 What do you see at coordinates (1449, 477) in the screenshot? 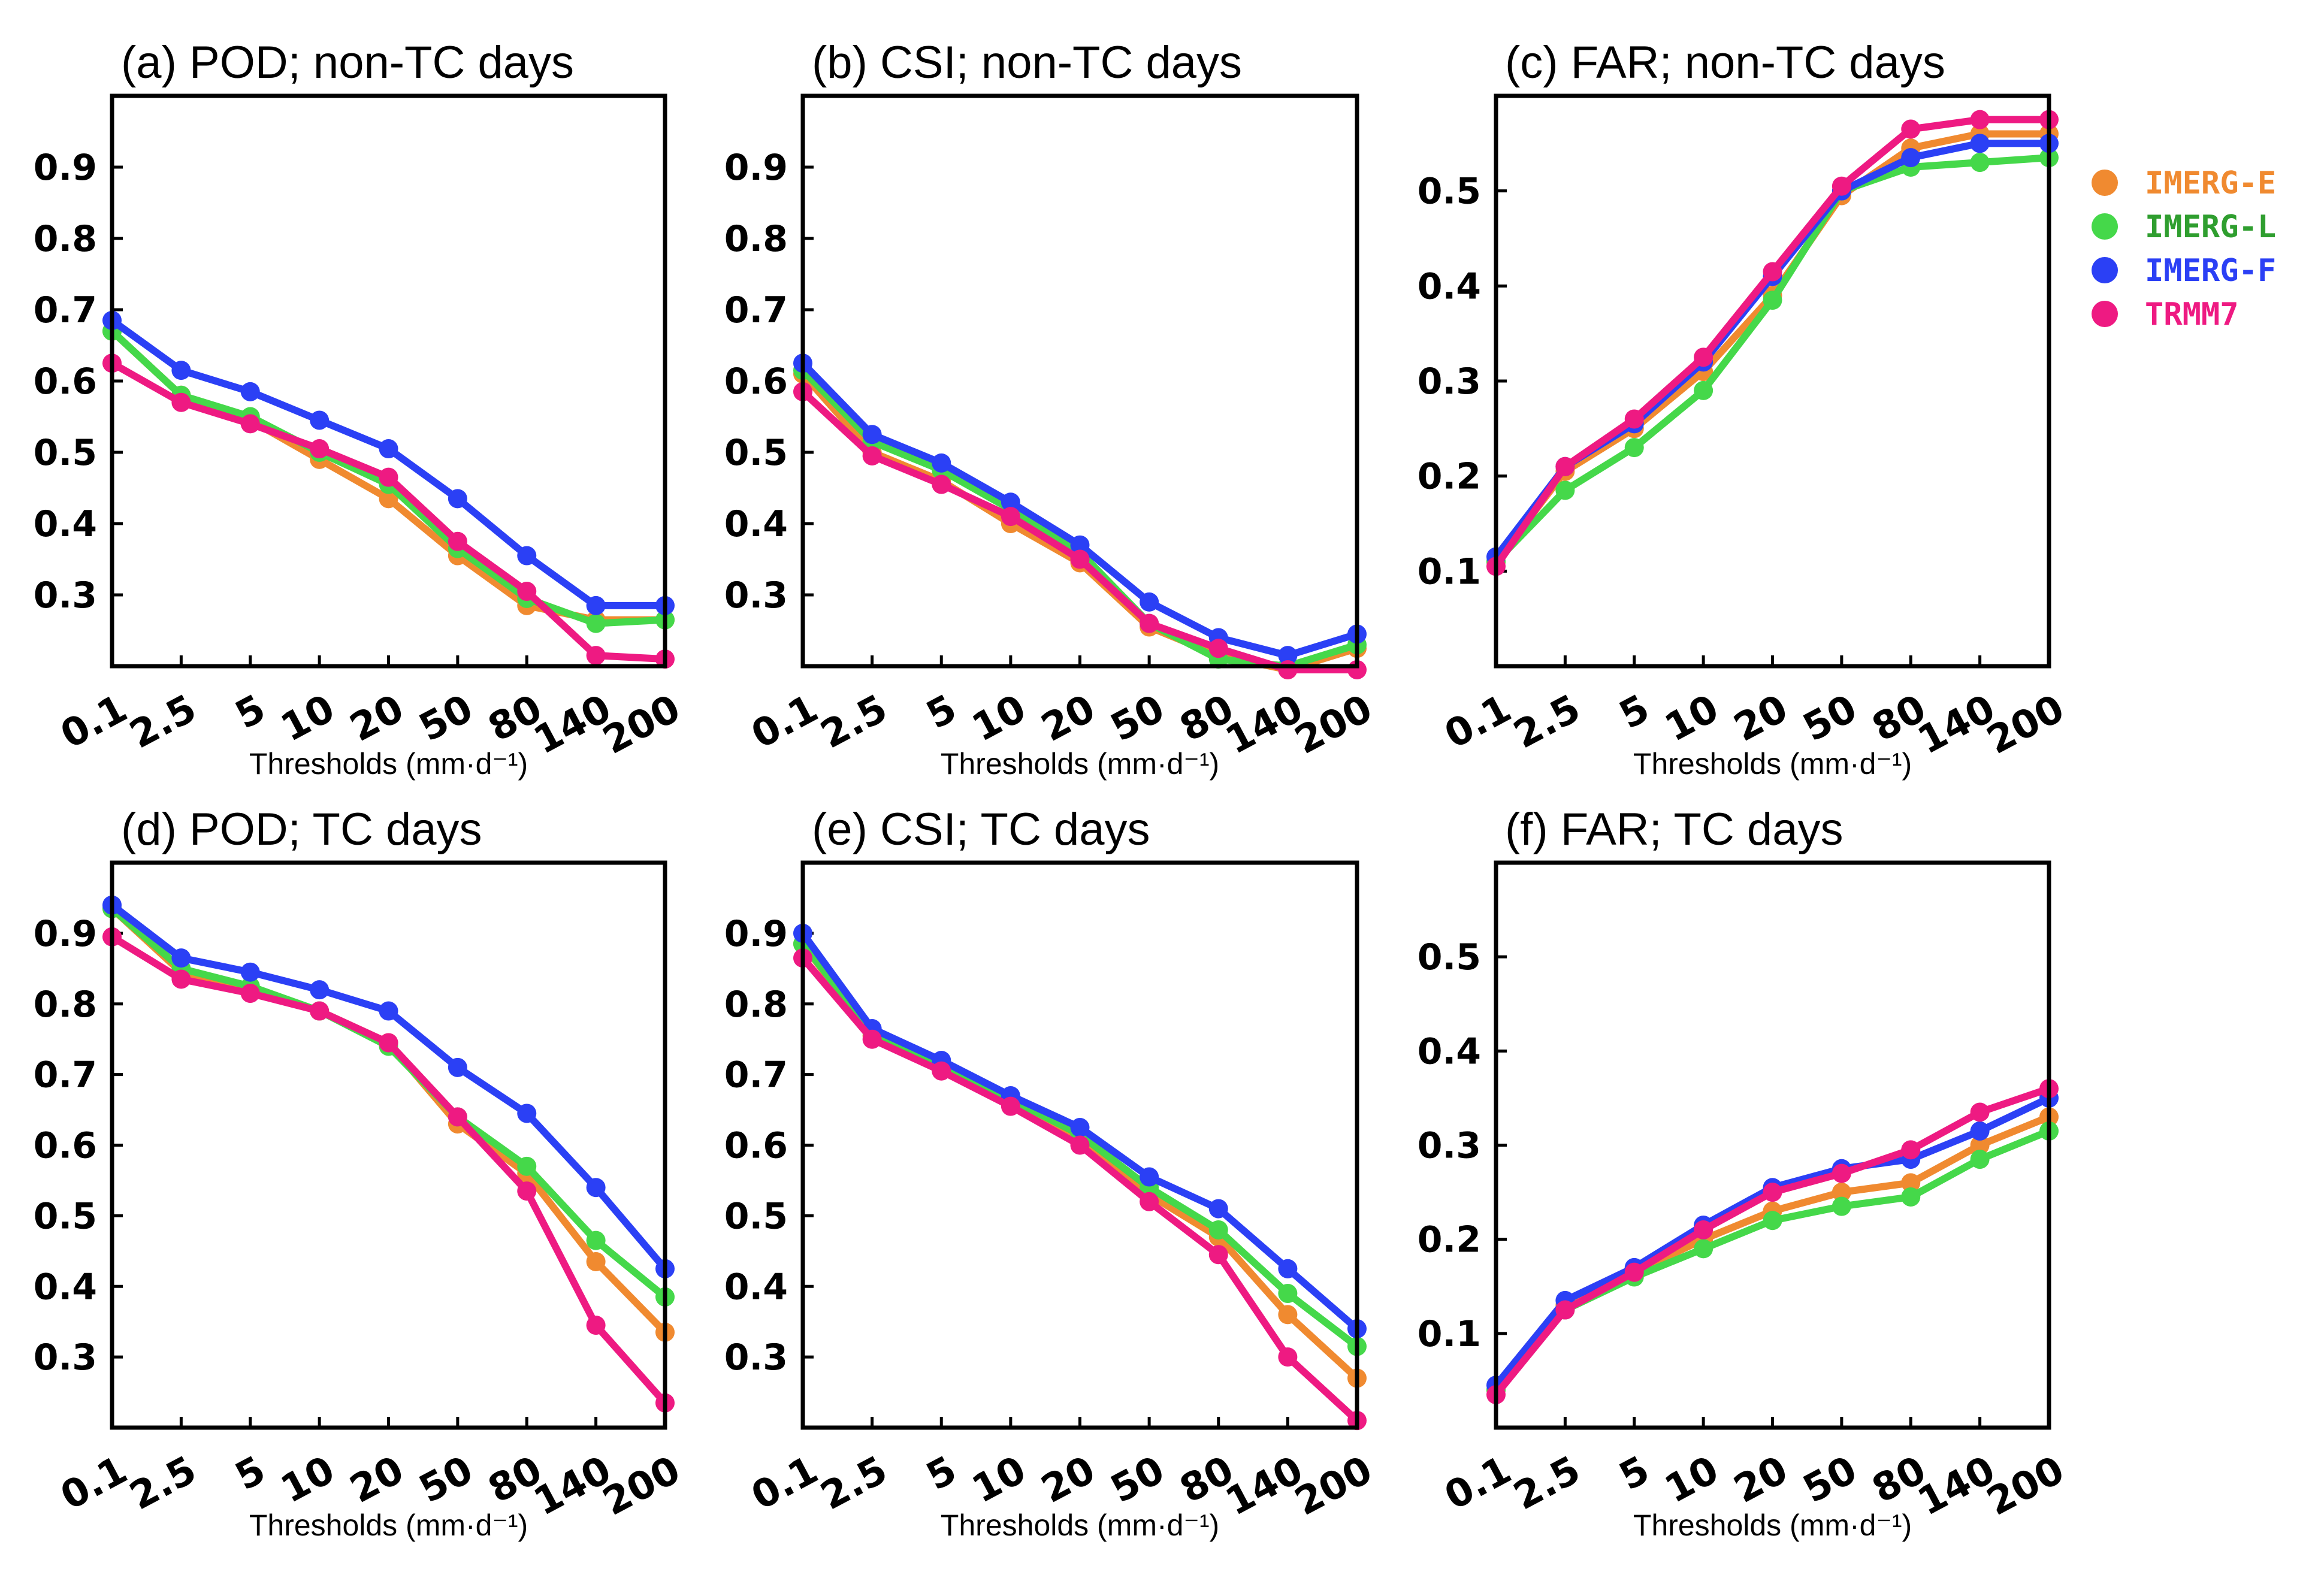
I see `y-tick-label: 0.2` at bounding box center [1449, 477].